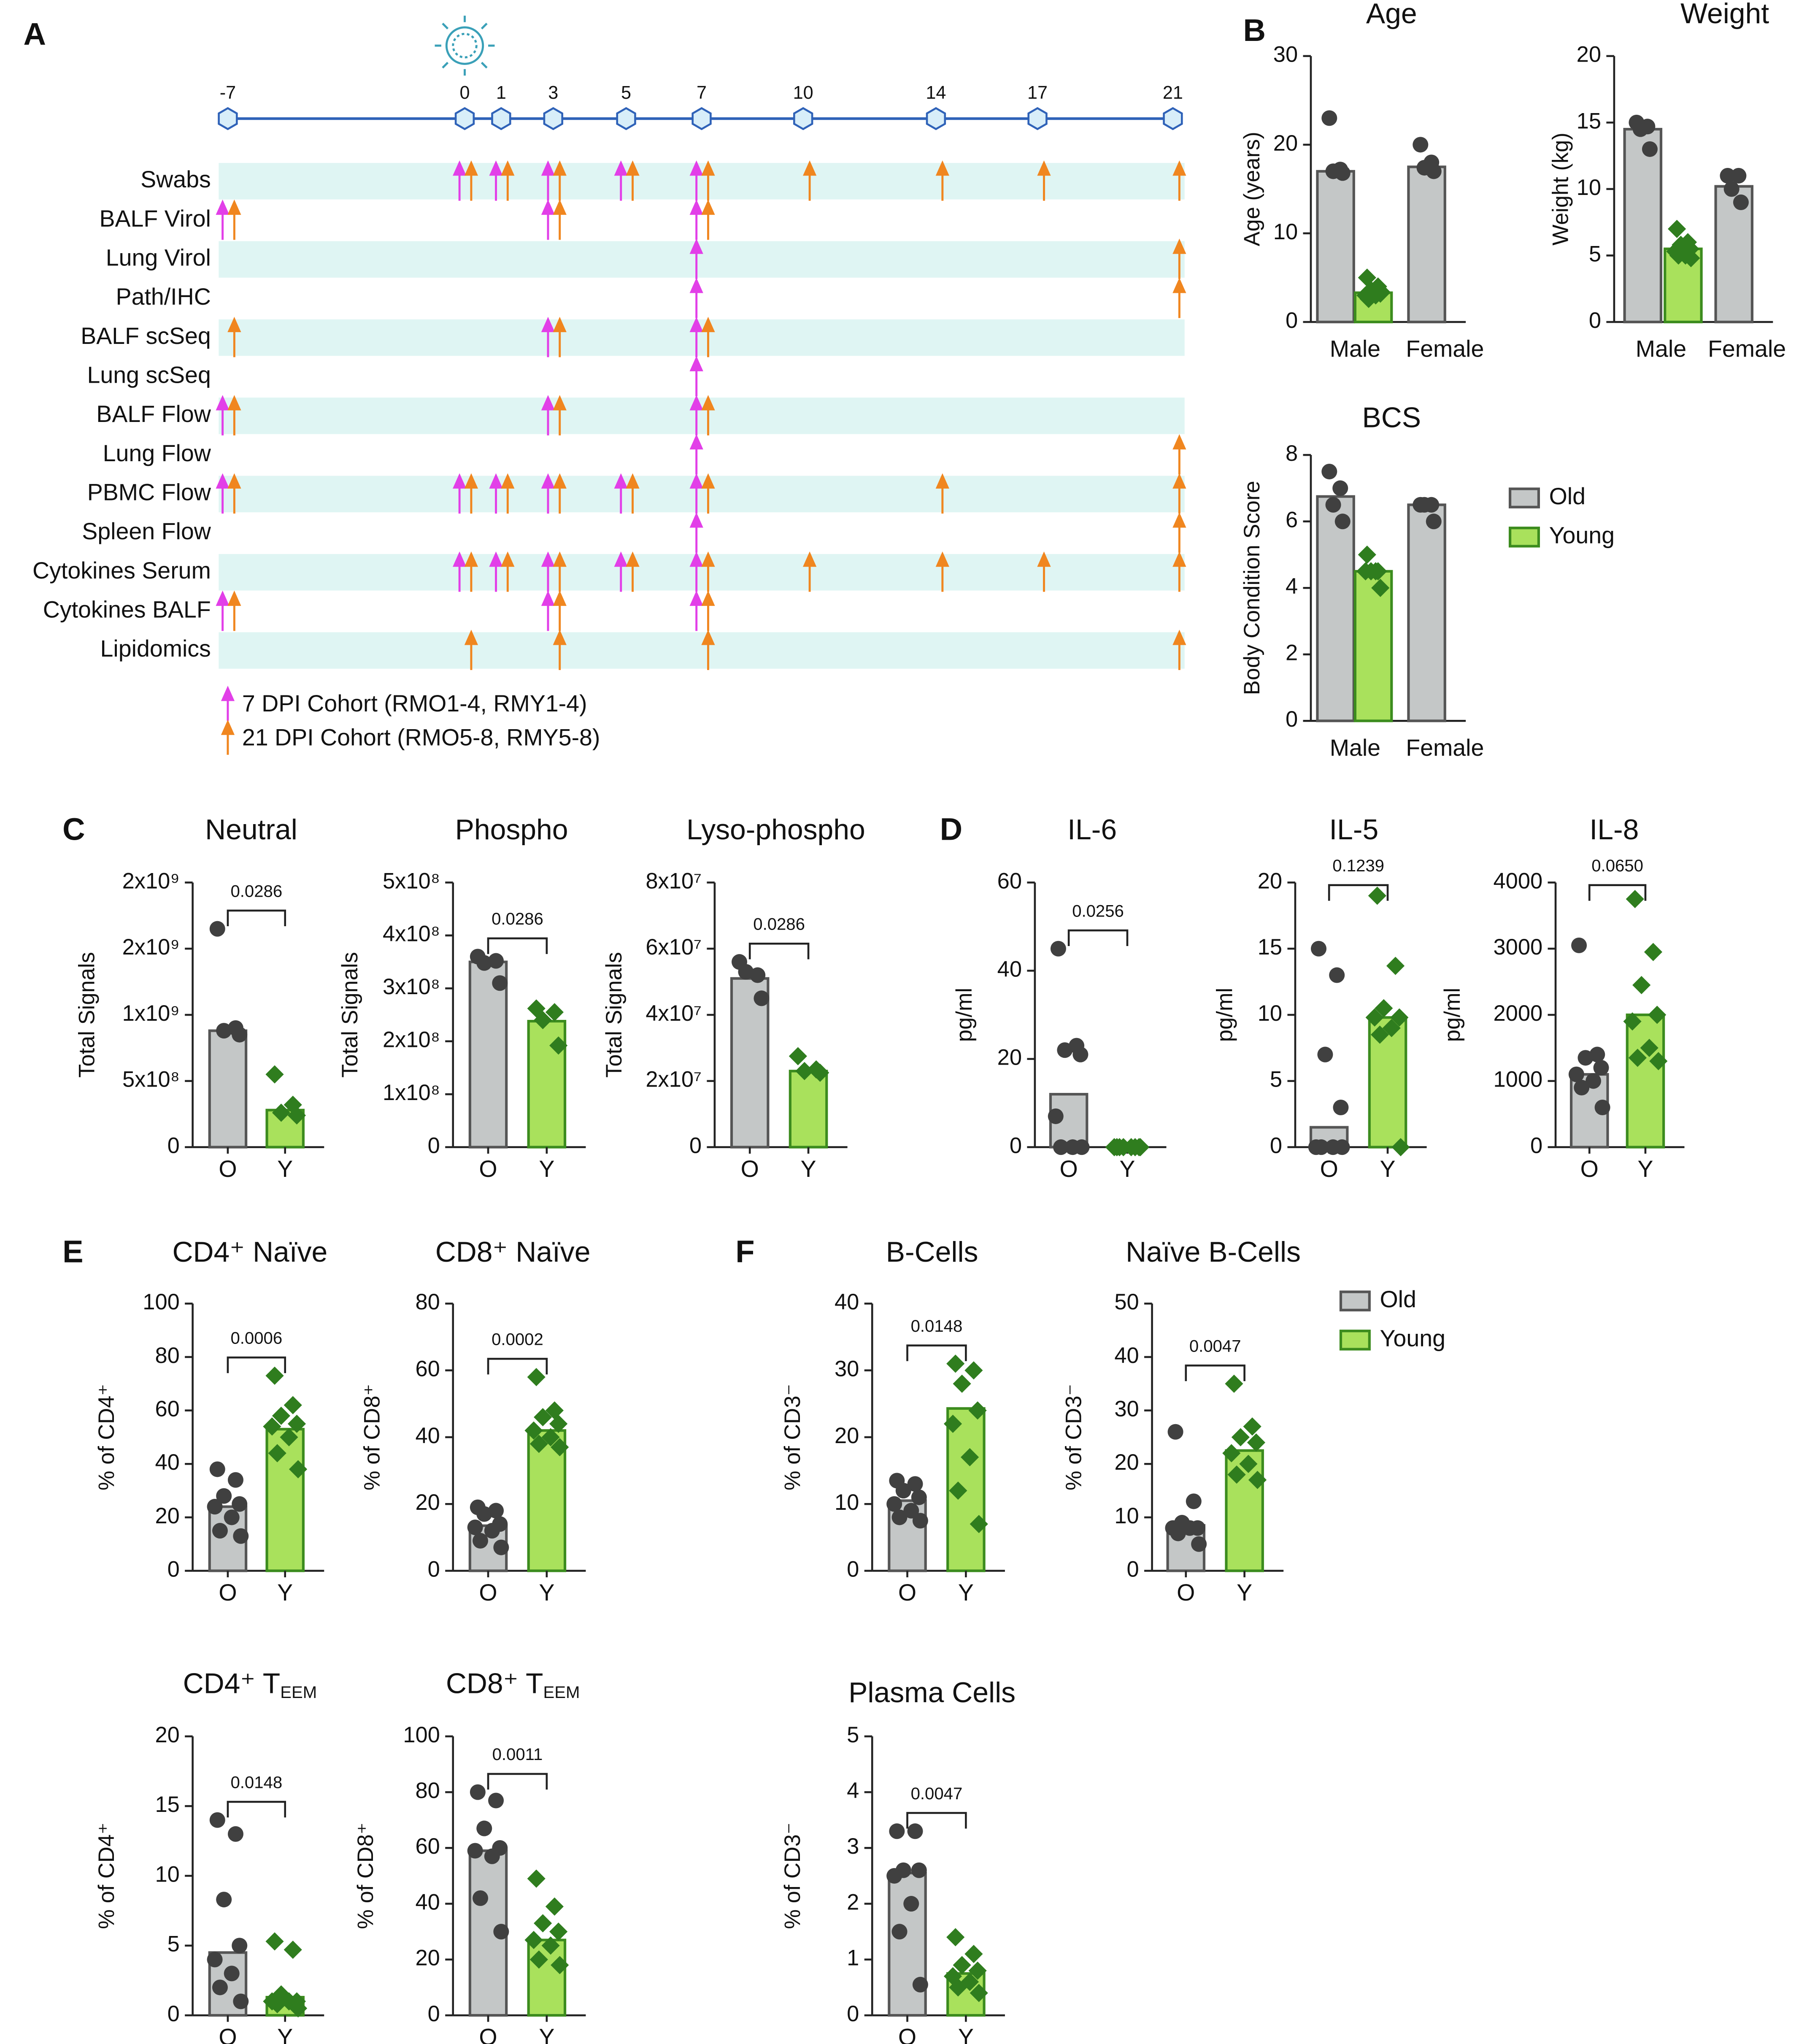  I want to click on y-tick-label: 8x10⁷, so click(674, 881).